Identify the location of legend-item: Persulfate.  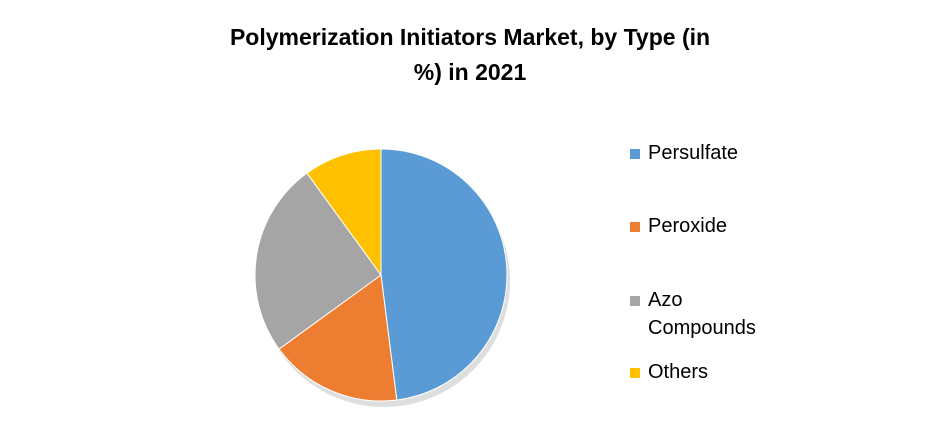
(709, 153).